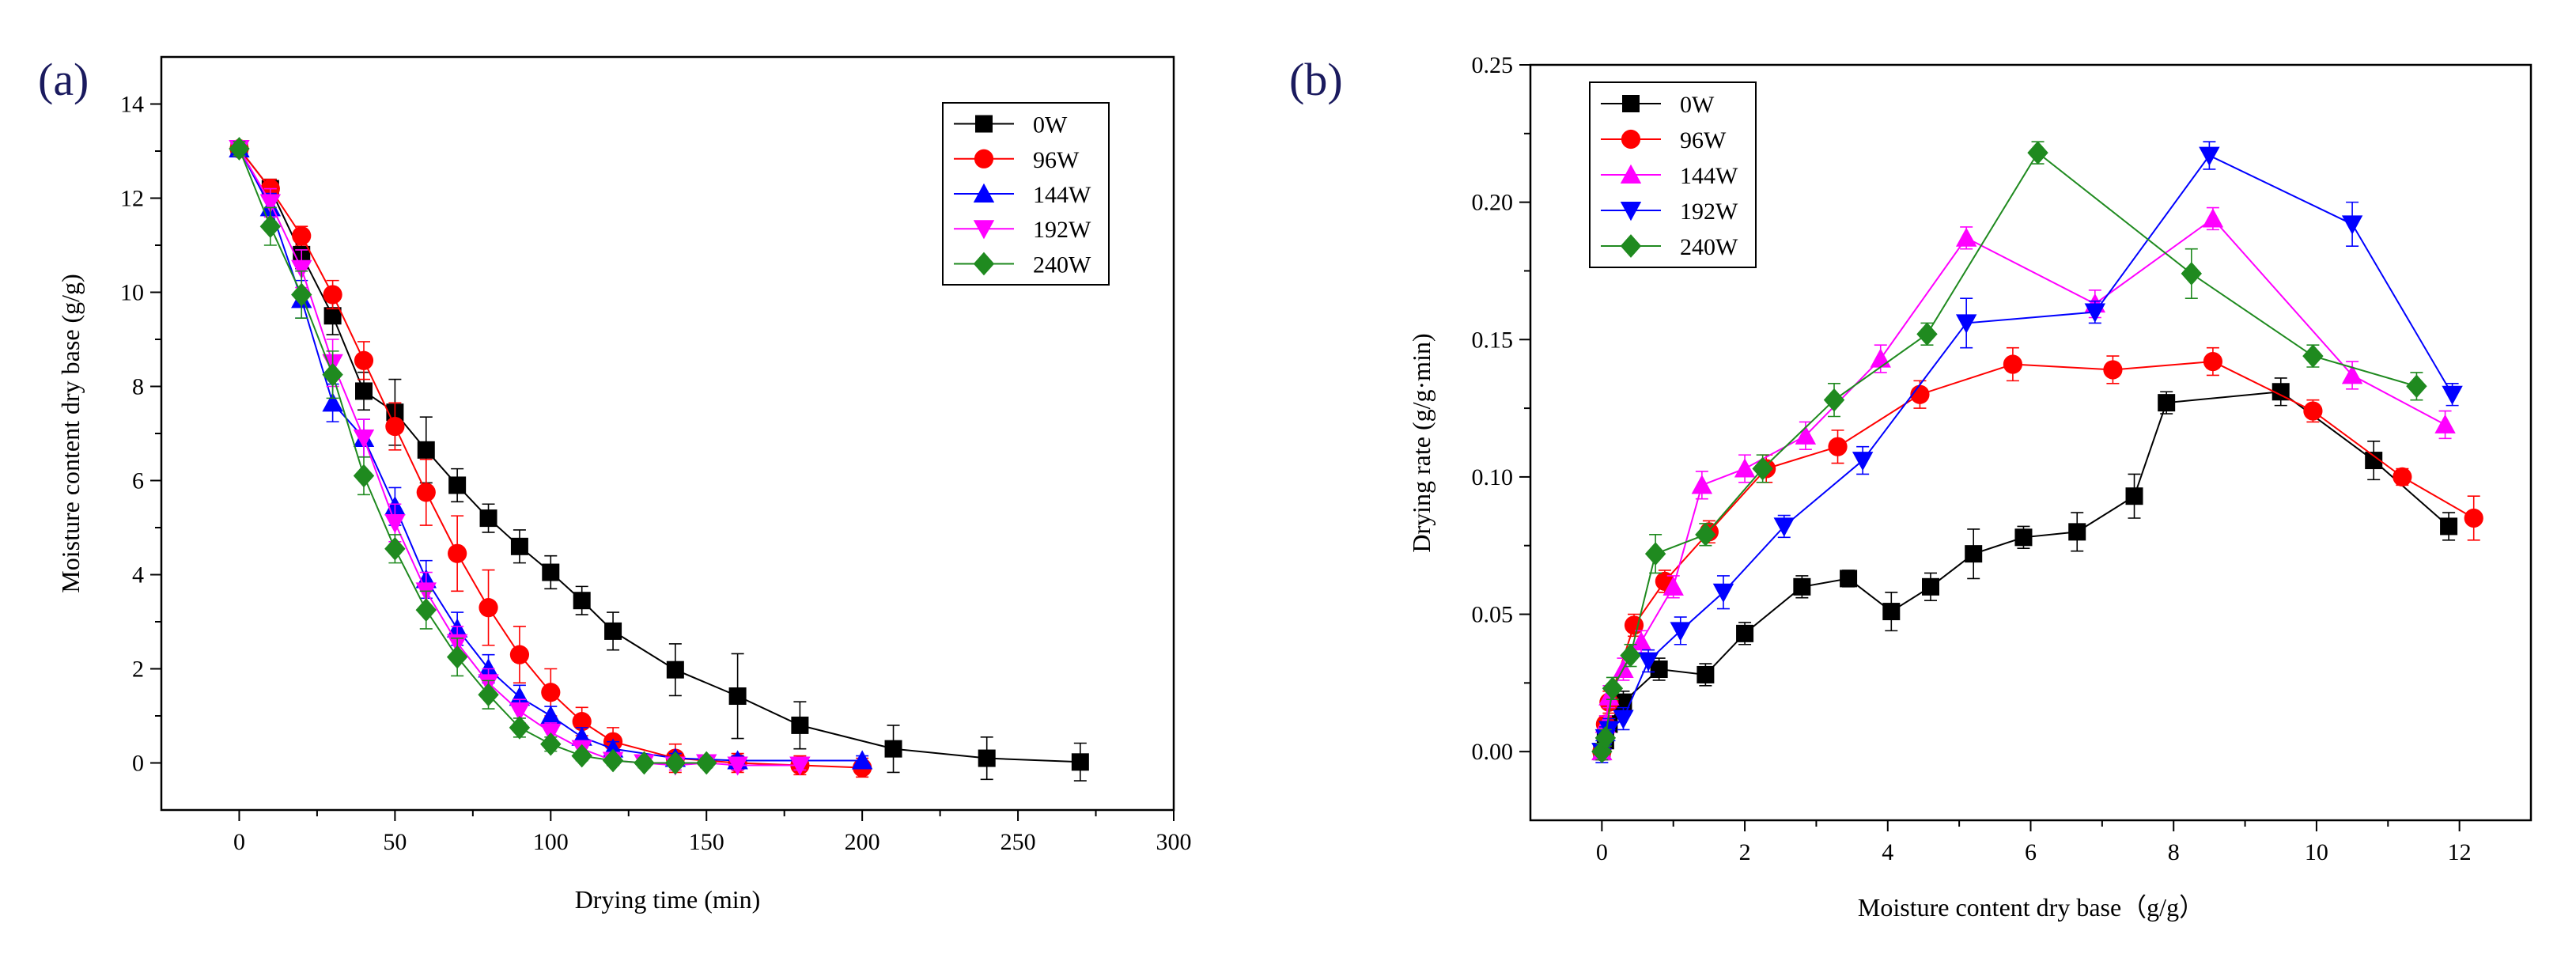 Image resolution: width=2576 pixels, height=969 pixels. Describe the element at coordinates (1602, 852) in the screenshot. I see `x-tick-label: 0` at that location.